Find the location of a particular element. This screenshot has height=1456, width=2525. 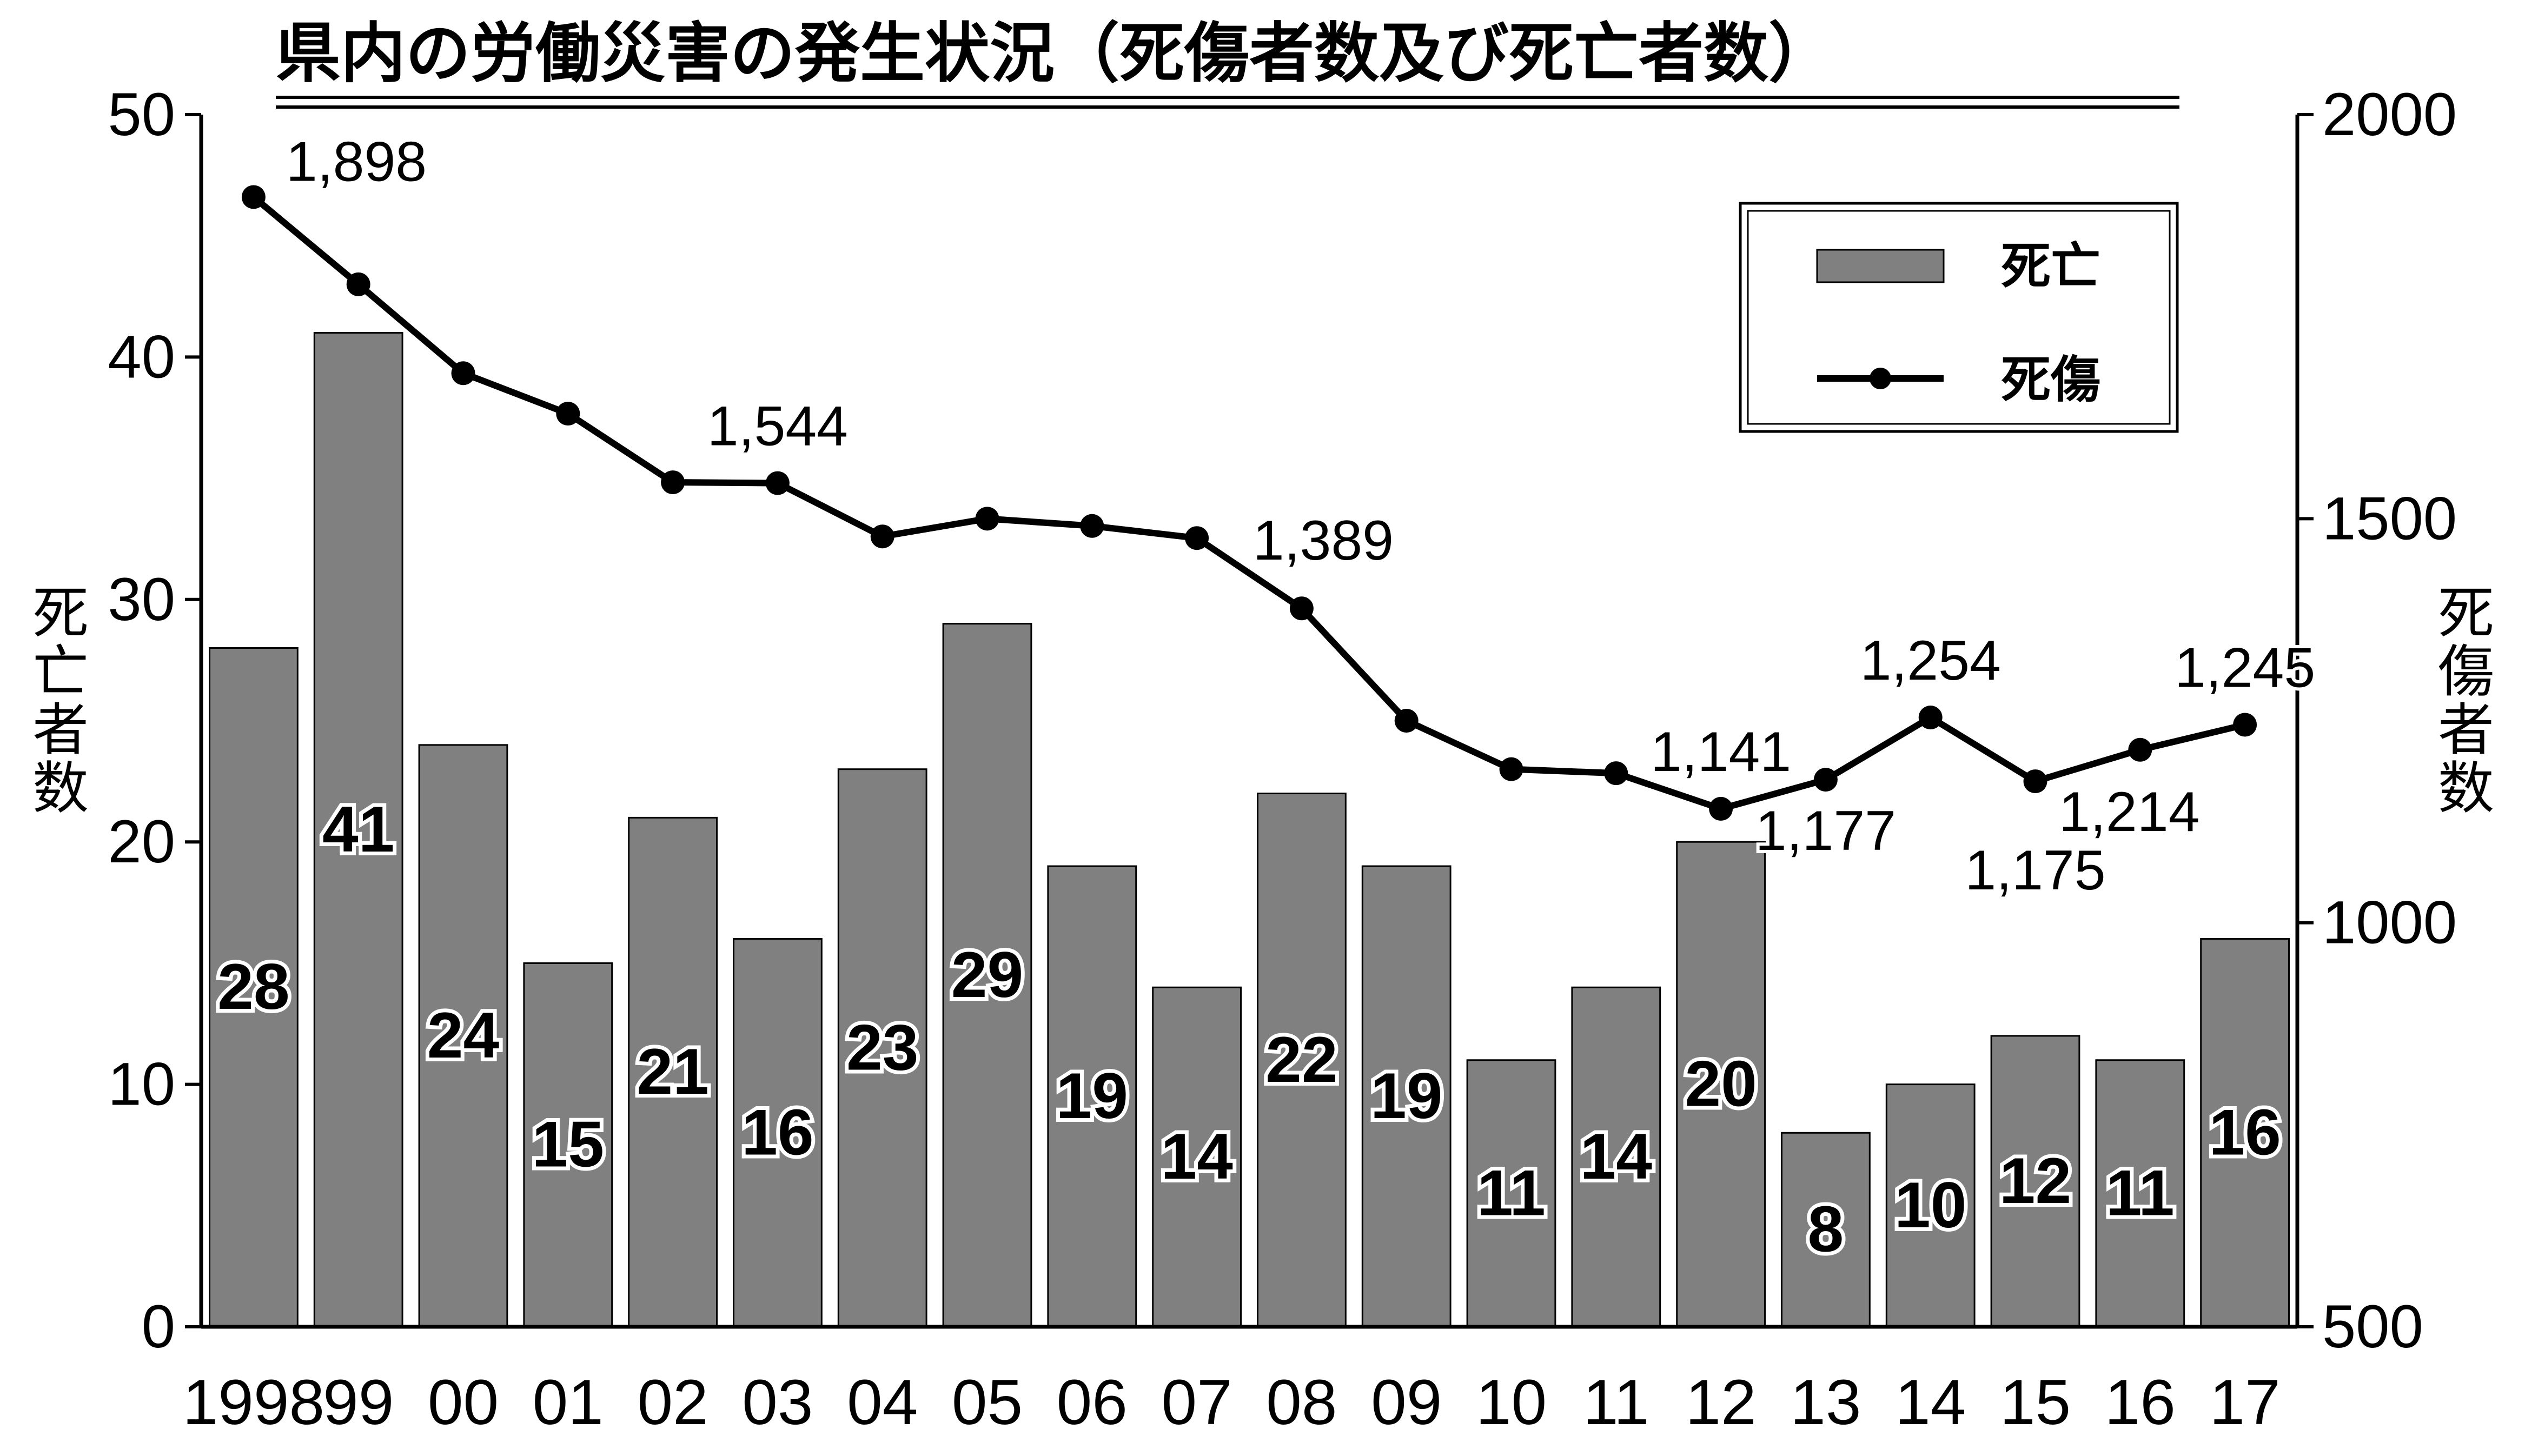

x-tick-label: 13 is located at coordinates (1825, 1403).